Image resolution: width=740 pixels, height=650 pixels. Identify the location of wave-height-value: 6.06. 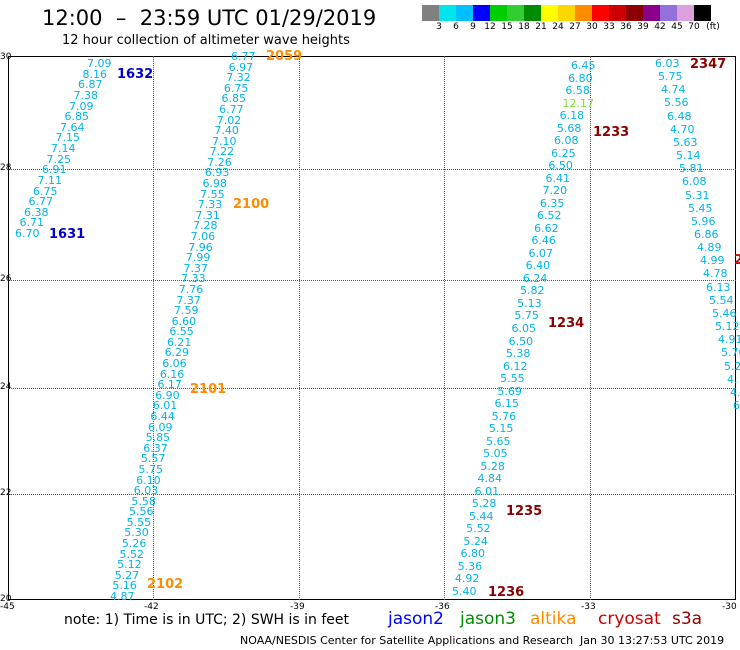
(174, 364).